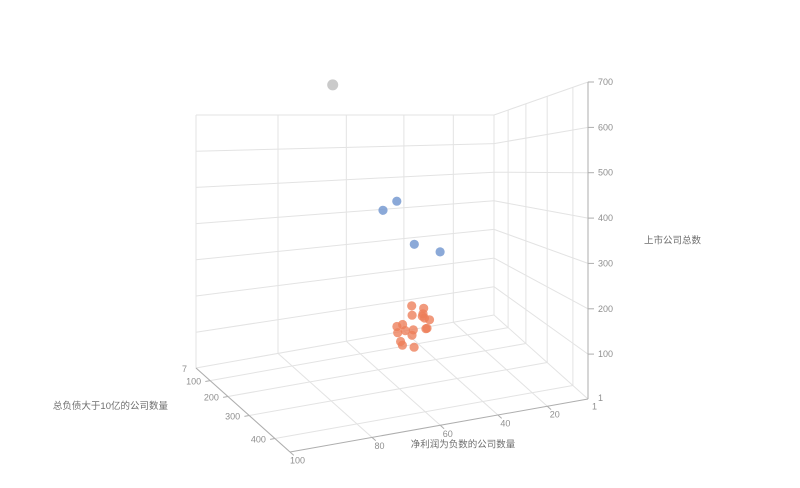  I want to click on x-tick-label: 20, so click(555, 415).